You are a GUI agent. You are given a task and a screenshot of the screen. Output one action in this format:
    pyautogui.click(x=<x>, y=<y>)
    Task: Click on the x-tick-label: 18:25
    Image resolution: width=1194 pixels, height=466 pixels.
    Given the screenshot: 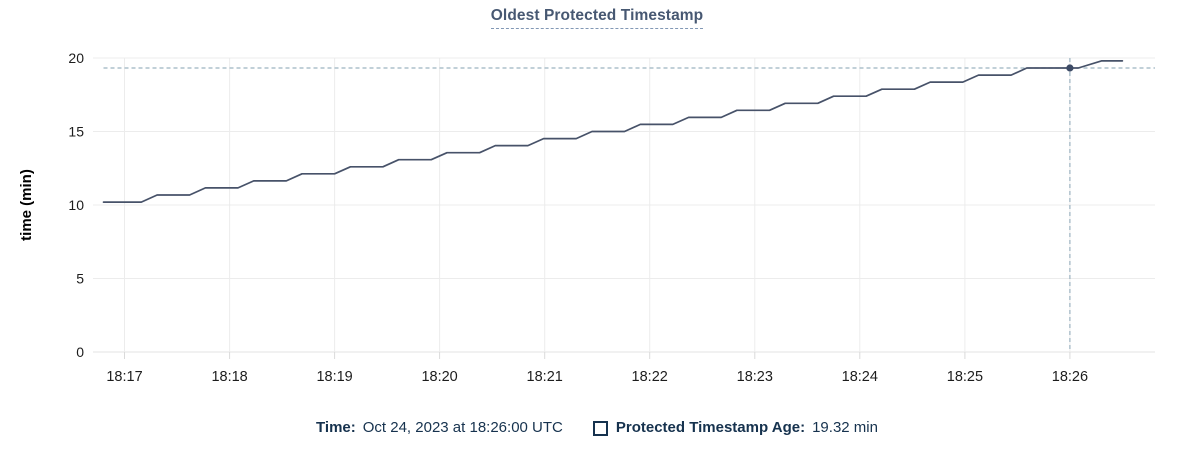 What is the action you would take?
    pyautogui.click(x=965, y=377)
    